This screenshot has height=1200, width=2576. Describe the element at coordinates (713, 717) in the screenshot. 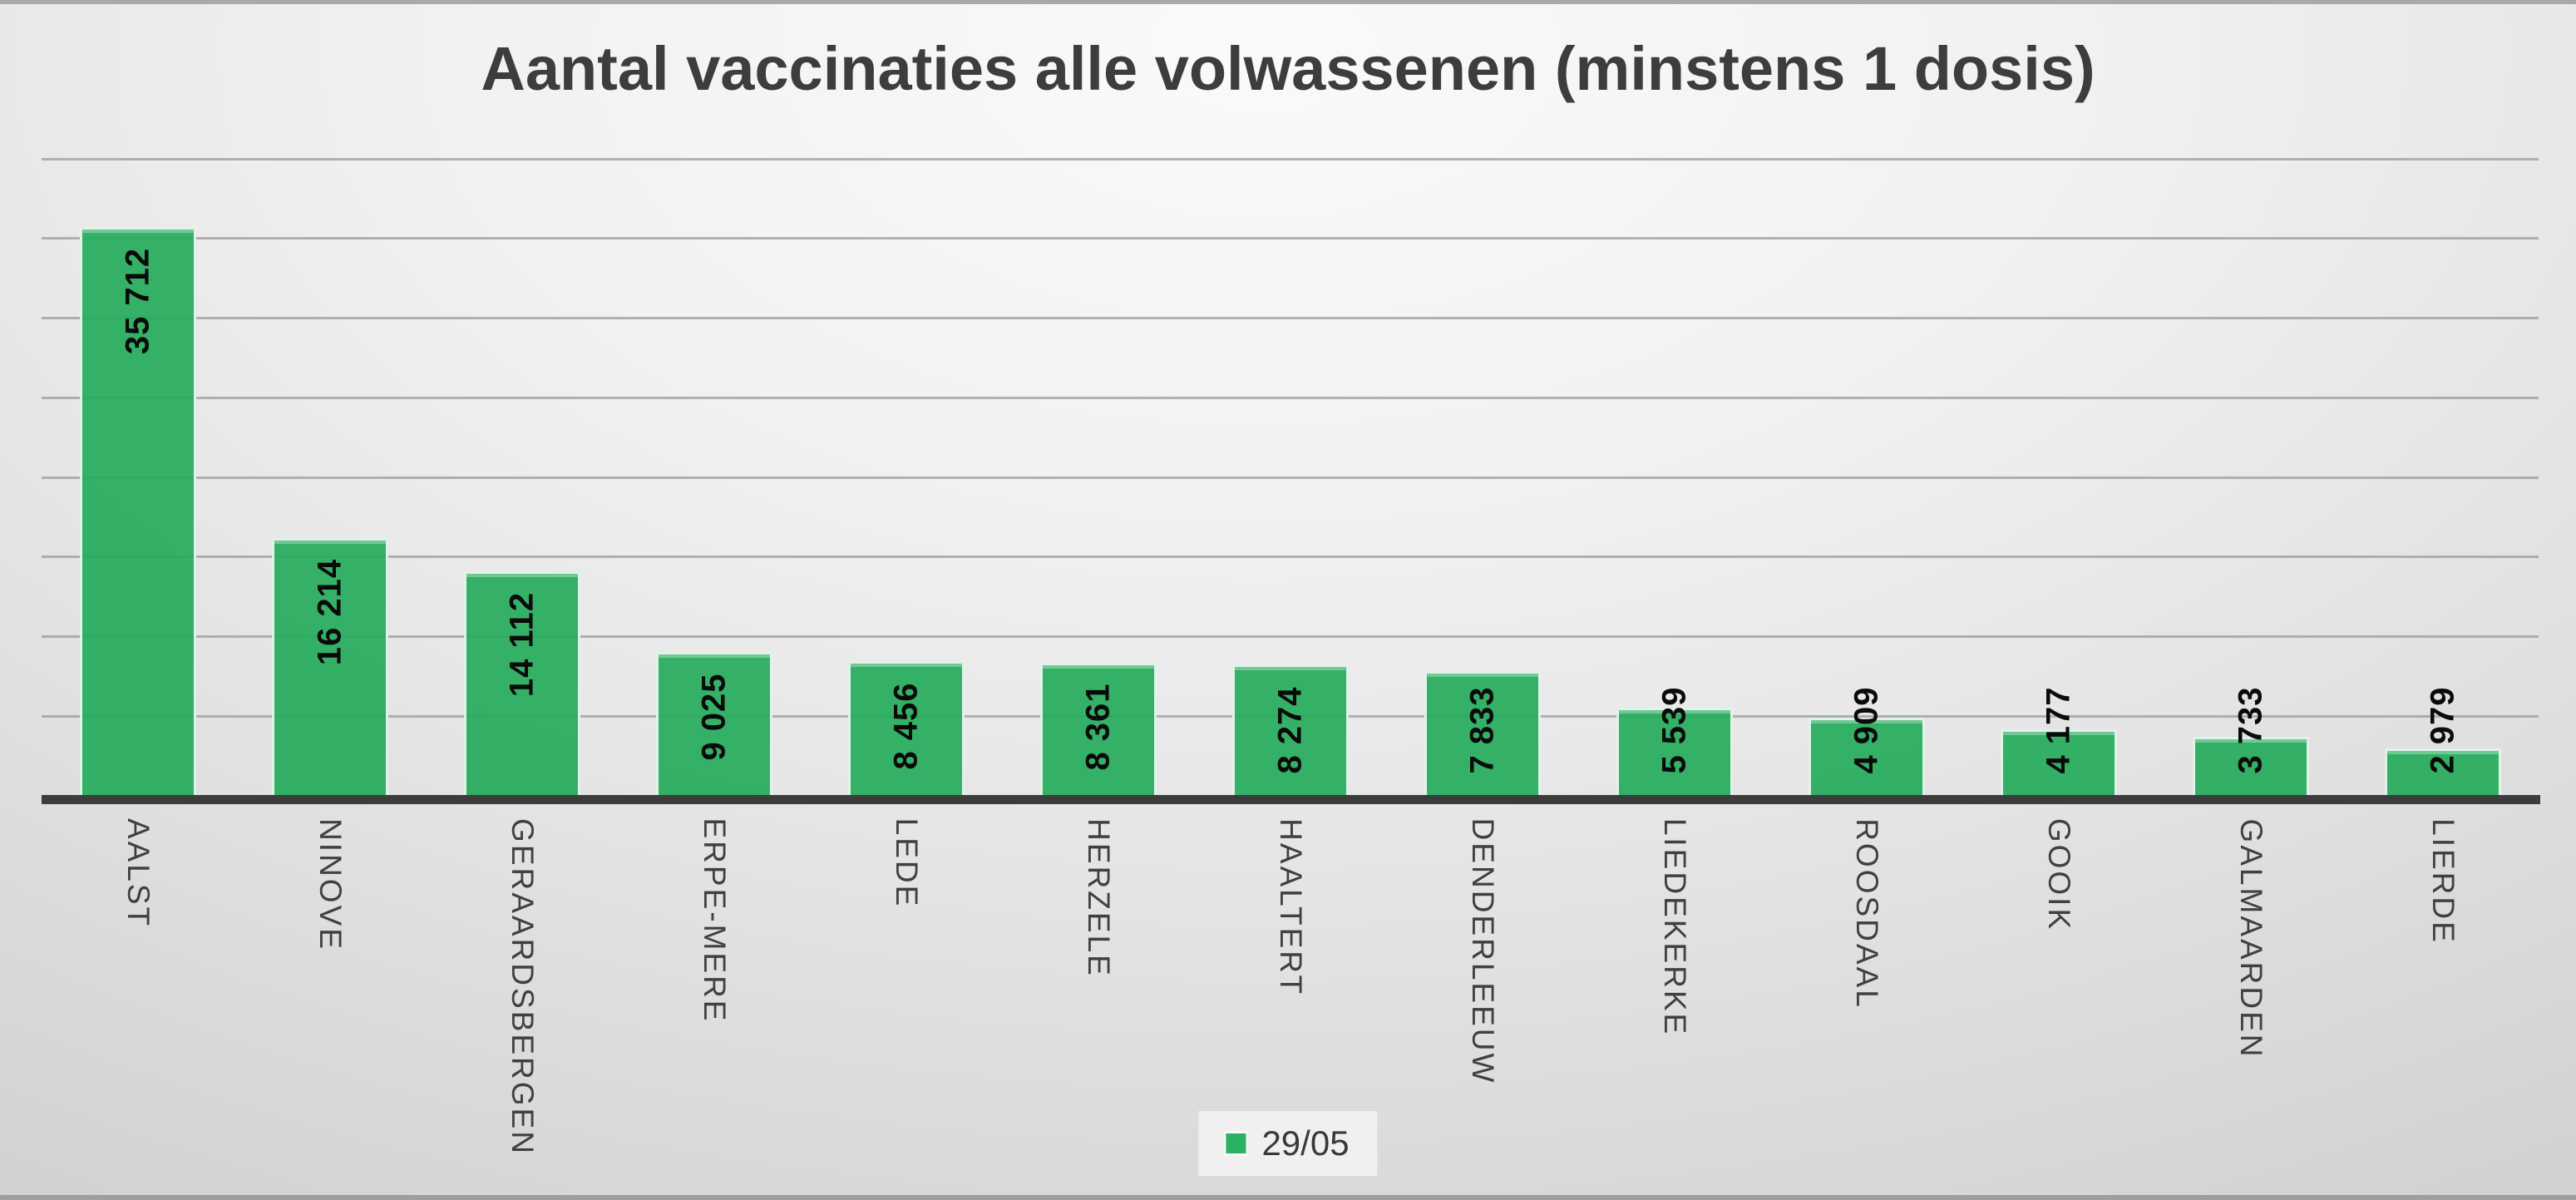

I see `bar-value-label: 9 025` at that location.